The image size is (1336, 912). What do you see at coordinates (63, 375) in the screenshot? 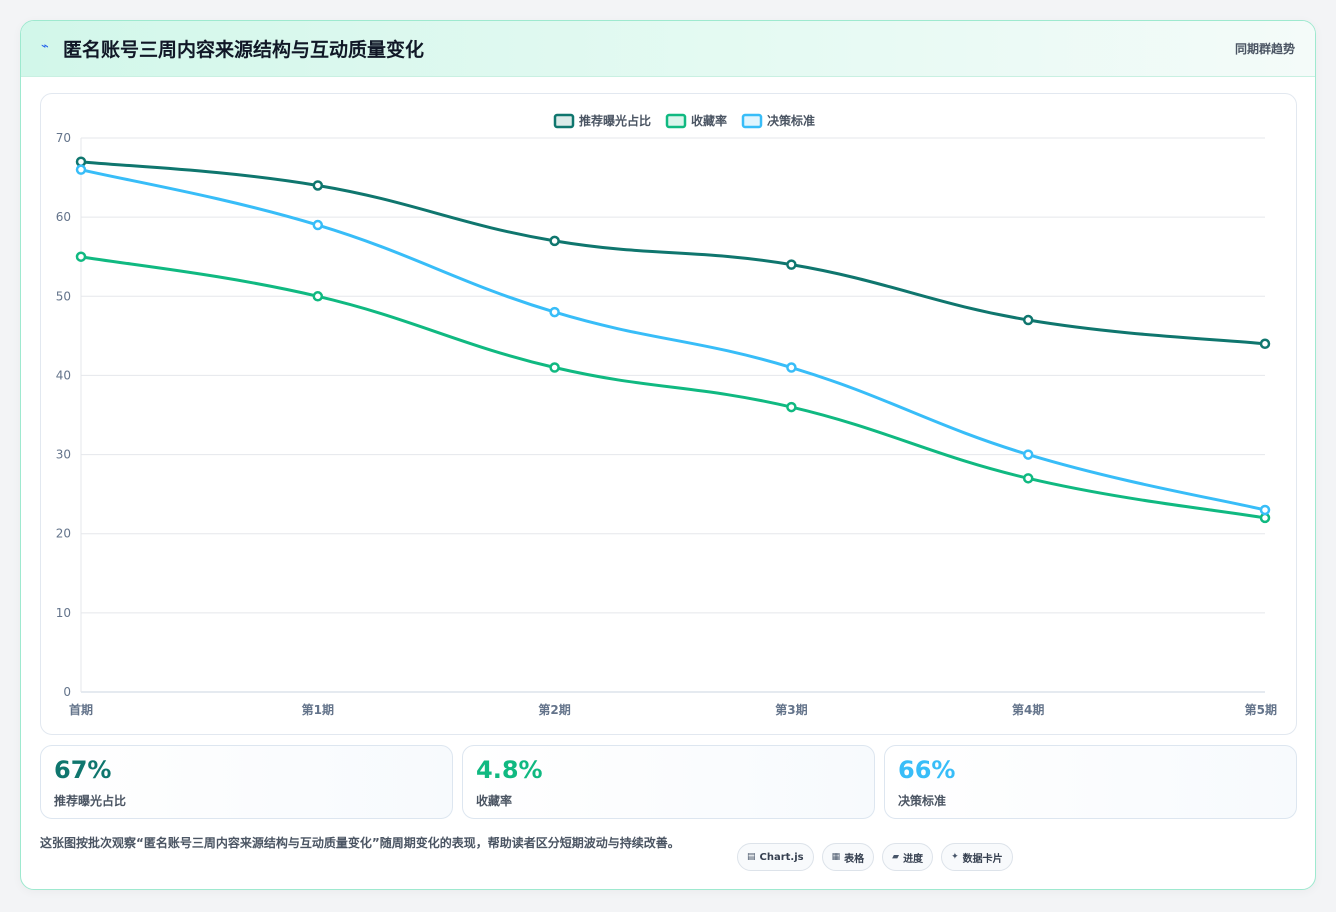
I see `y-tick-label: 40` at bounding box center [63, 375].